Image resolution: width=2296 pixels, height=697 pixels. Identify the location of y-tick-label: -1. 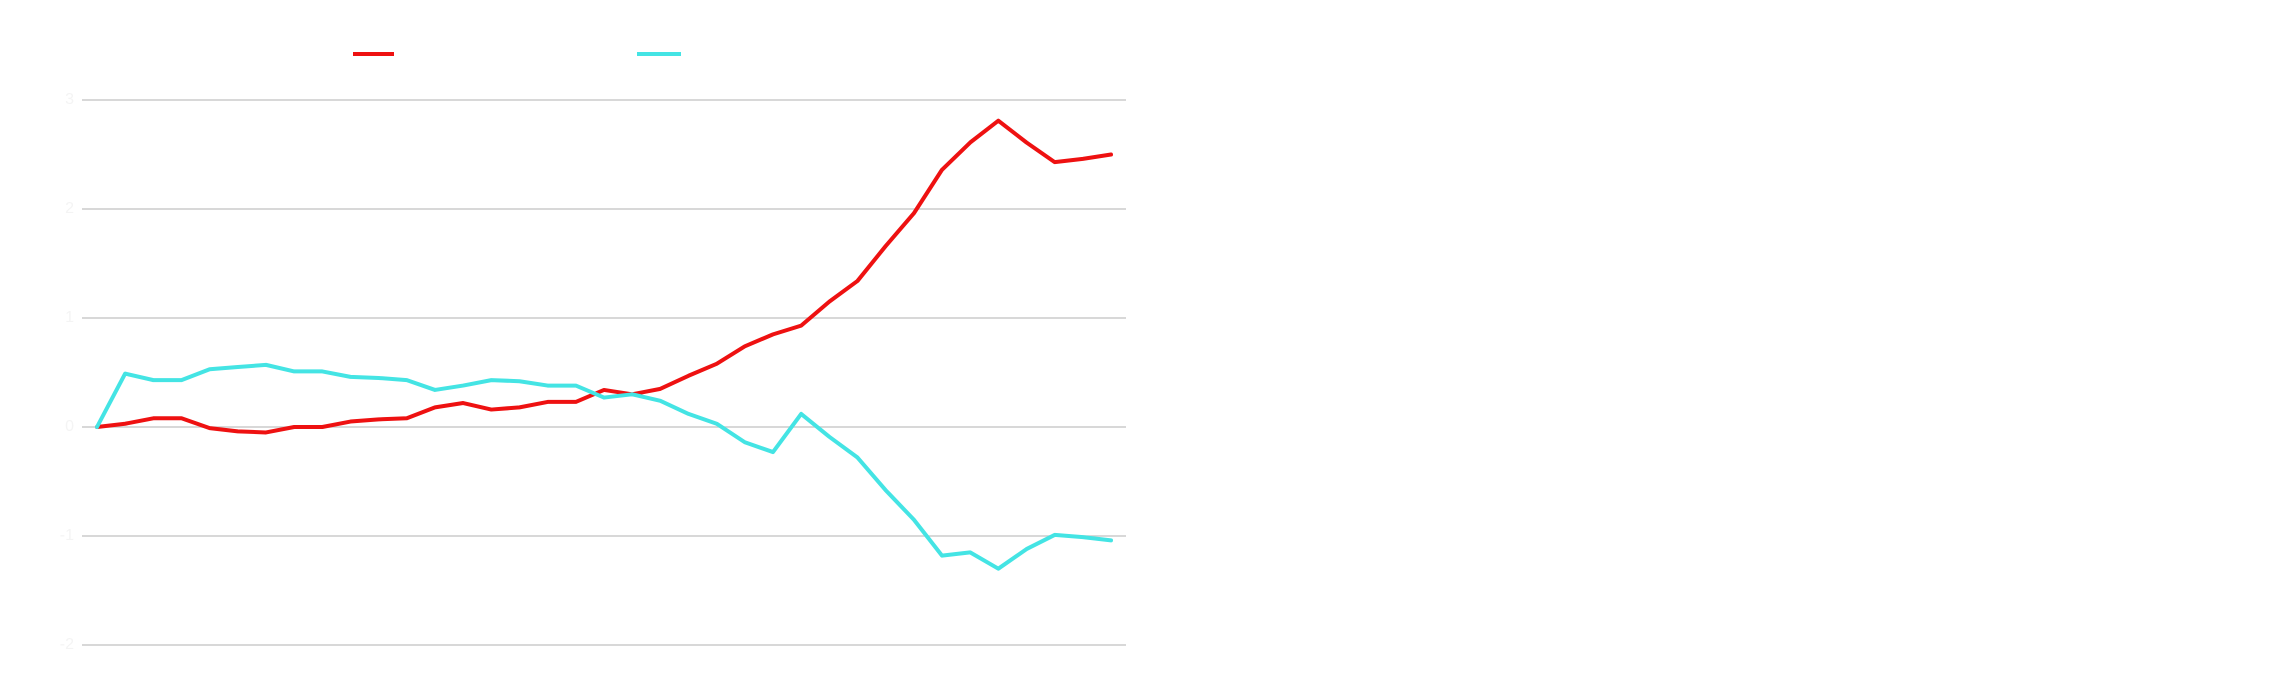
(67, 535).